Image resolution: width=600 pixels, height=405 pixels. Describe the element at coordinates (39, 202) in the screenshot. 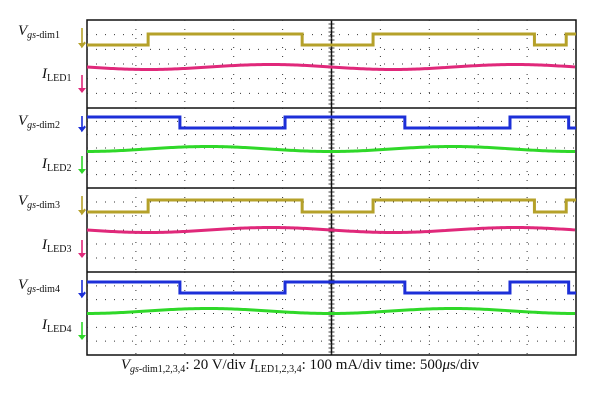

I see `vgs-dim3-label: Vgs-dim3` at that location.